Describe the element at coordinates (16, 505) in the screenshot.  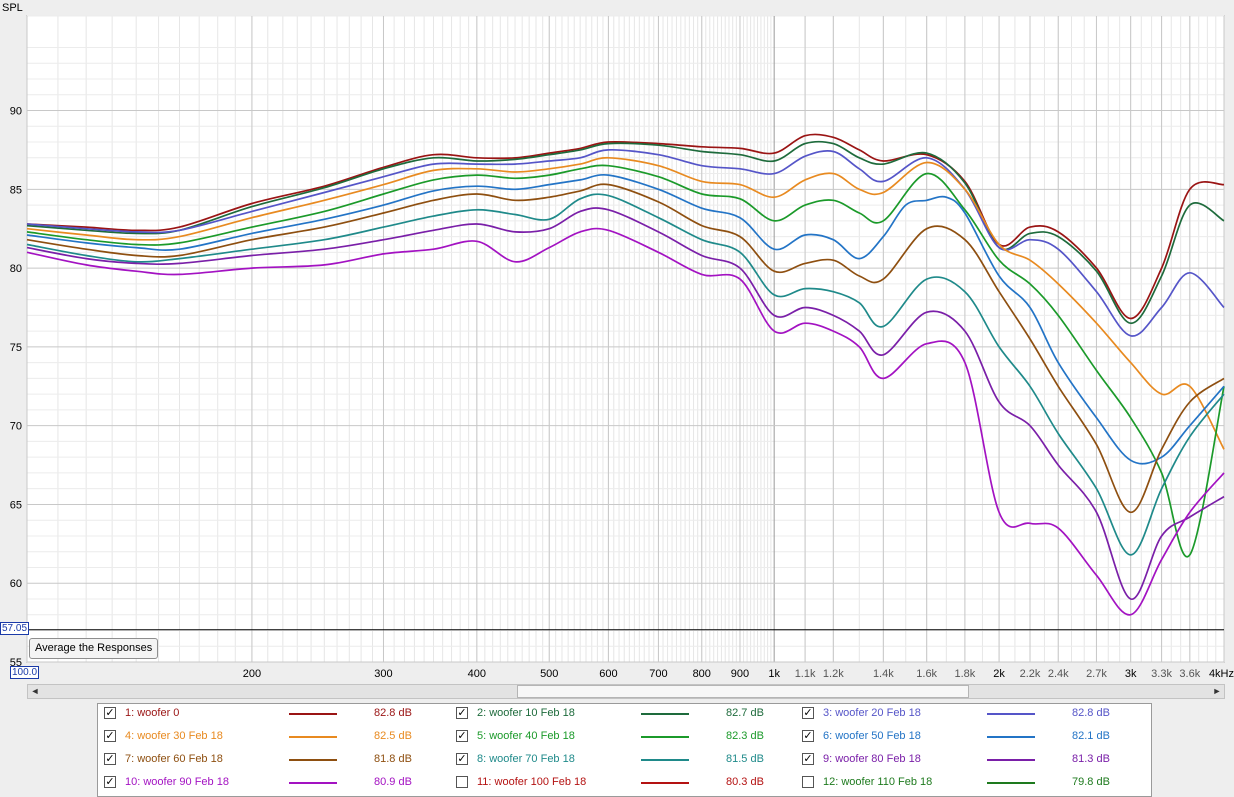
I see `y-tick-label: 65` at that location.